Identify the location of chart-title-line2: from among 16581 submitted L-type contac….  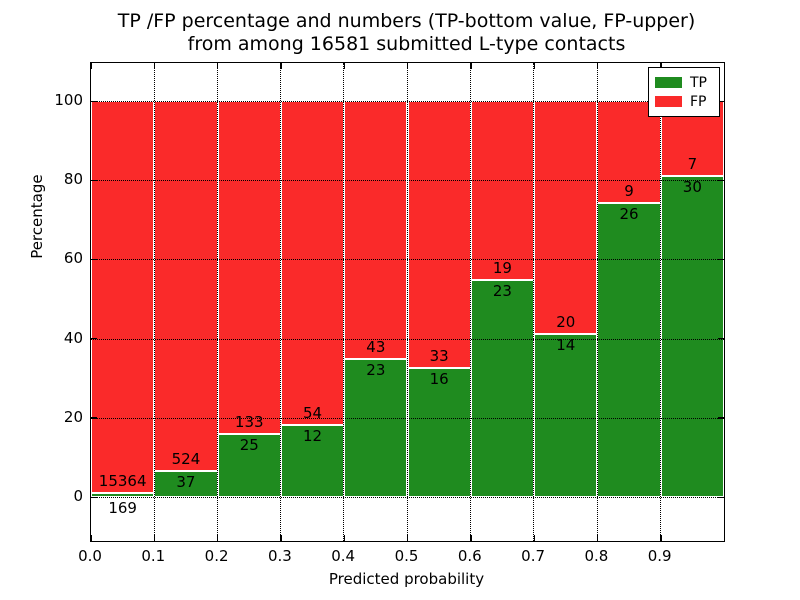
(406, 44).